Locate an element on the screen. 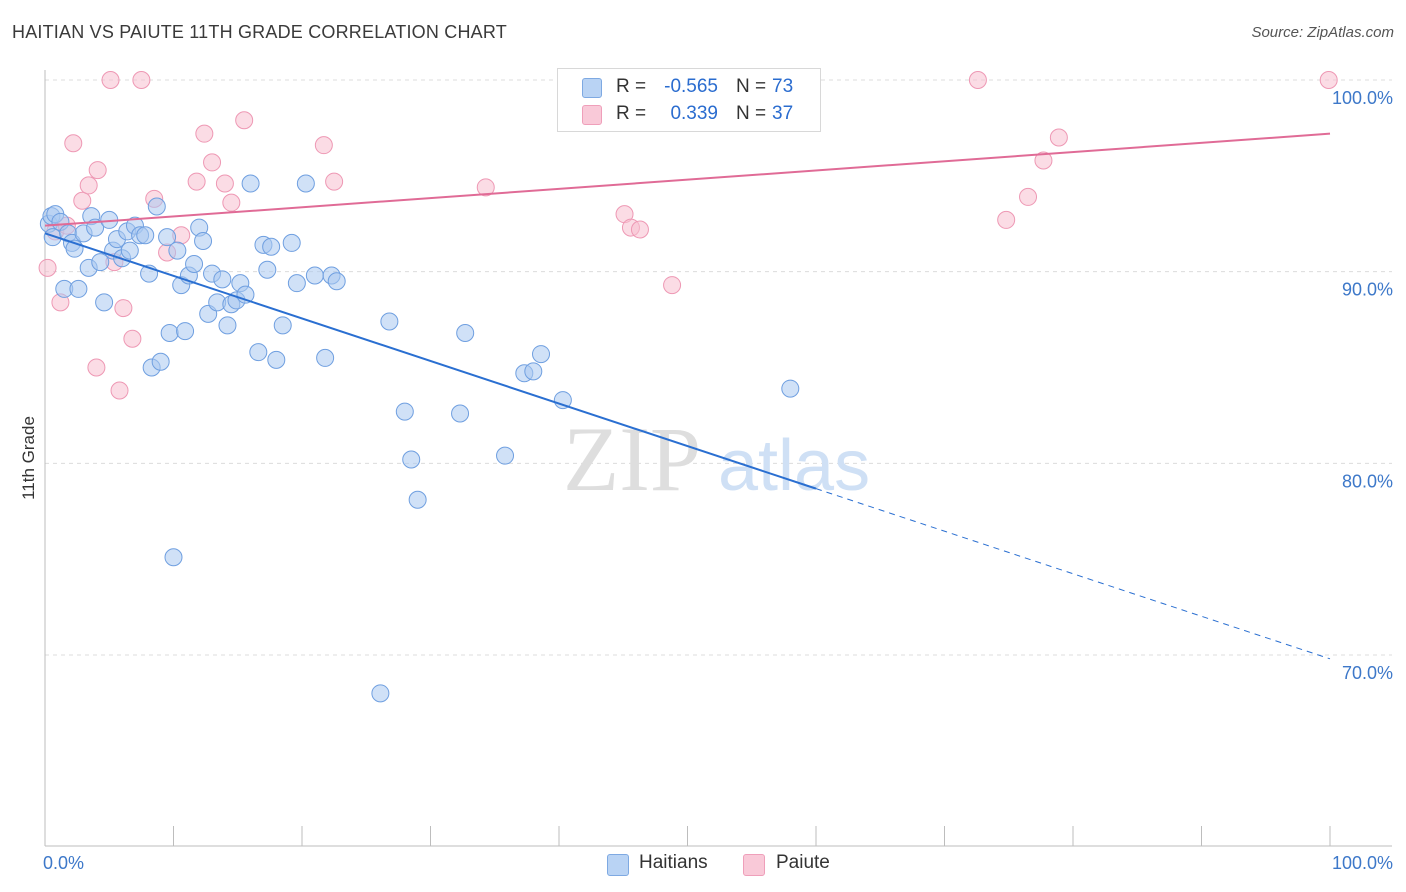 This screenshot has width=1406, height=892. source-credit: Source: ZipAtlas.com is located at coordinates (1322, 32).